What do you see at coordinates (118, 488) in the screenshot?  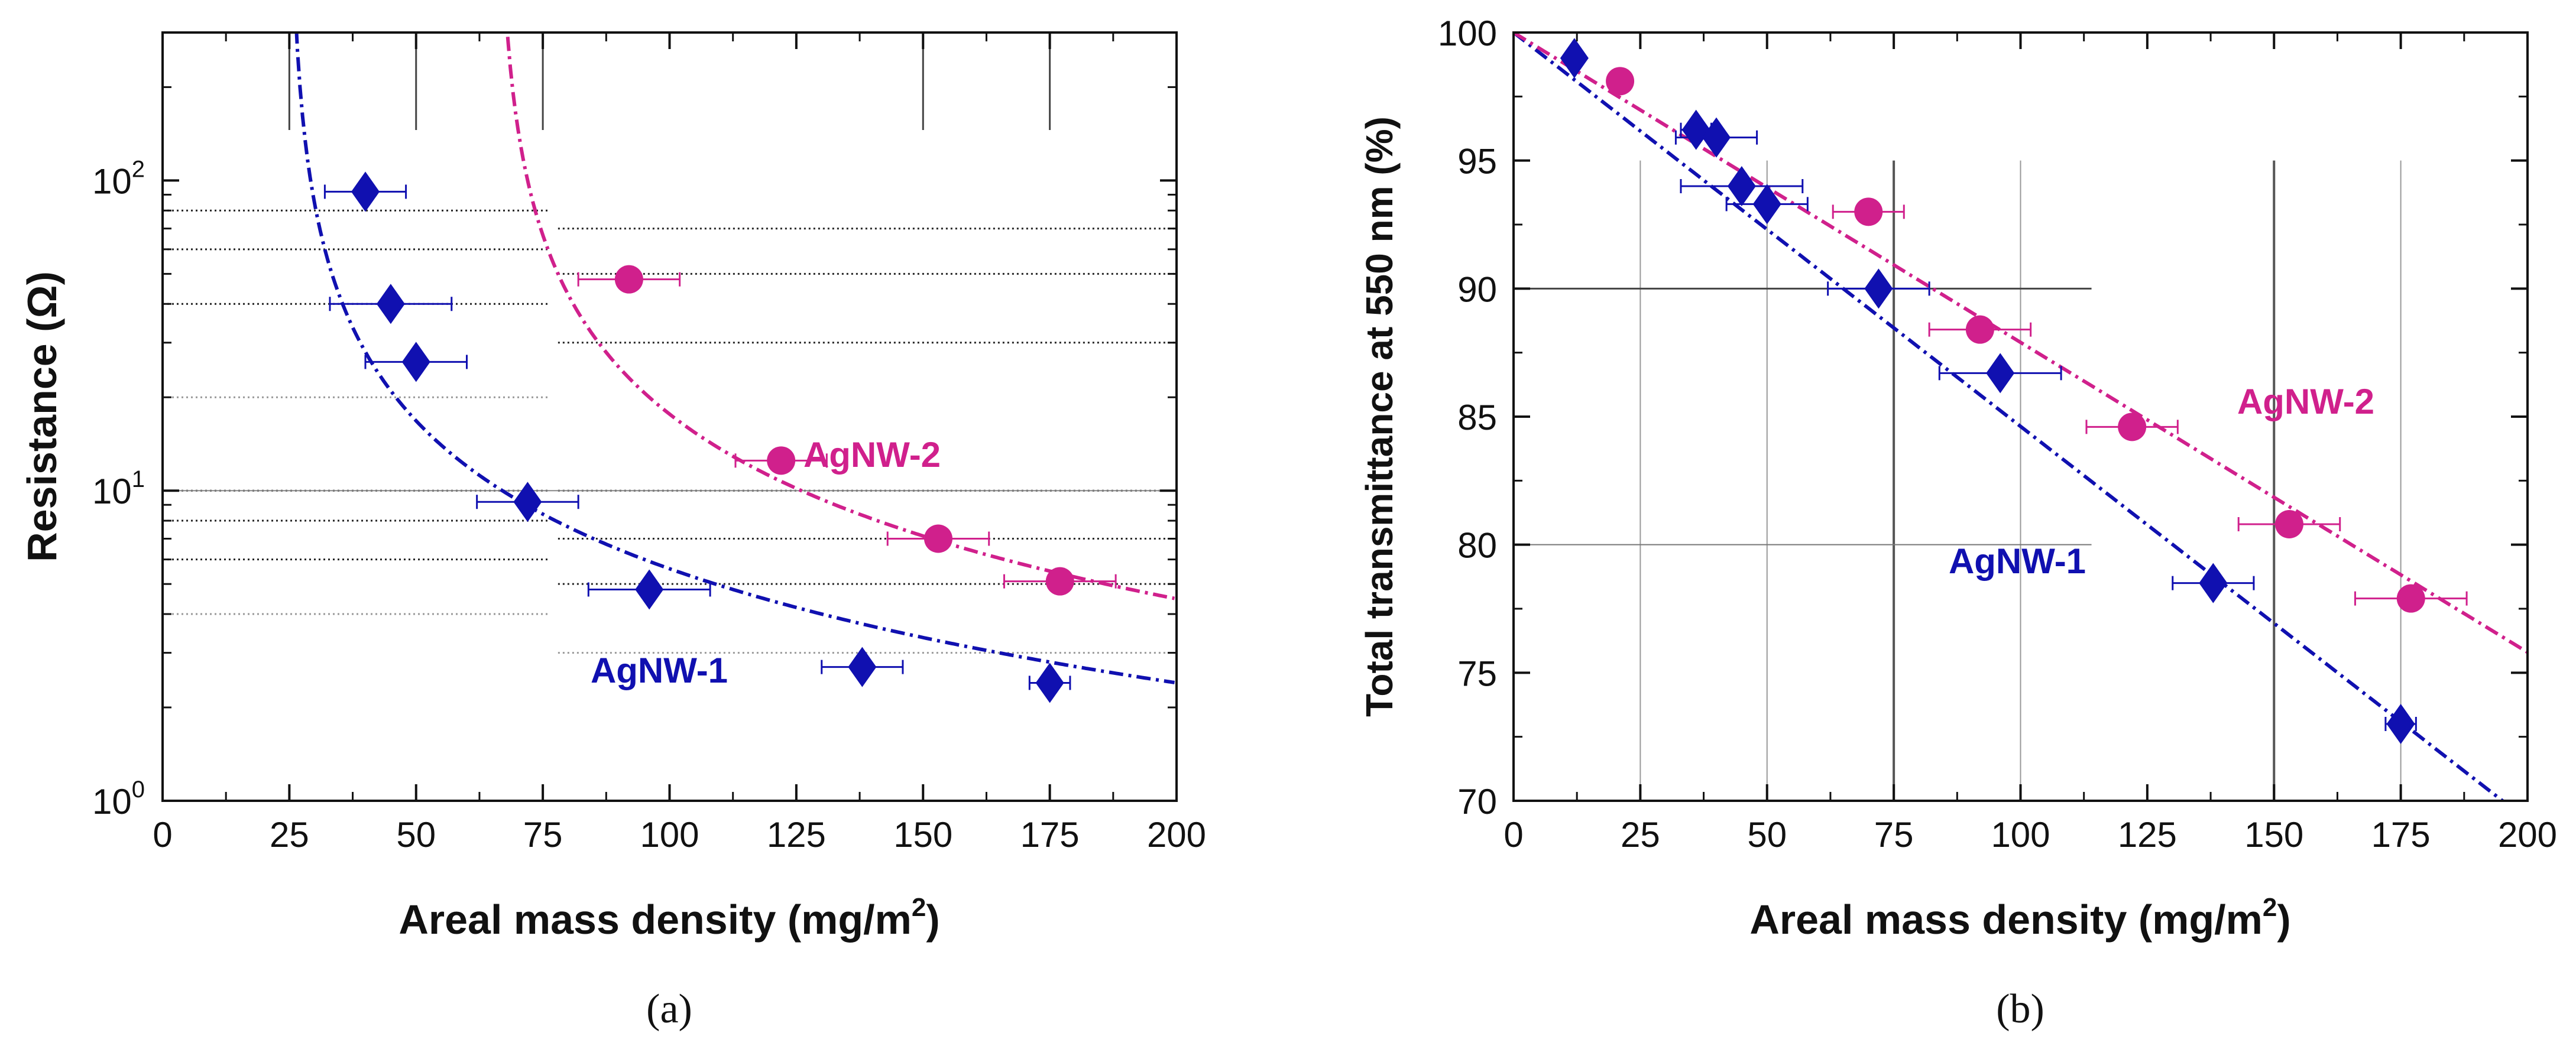 I see `y-tick-label: 101` at bounding box center [118, 488].